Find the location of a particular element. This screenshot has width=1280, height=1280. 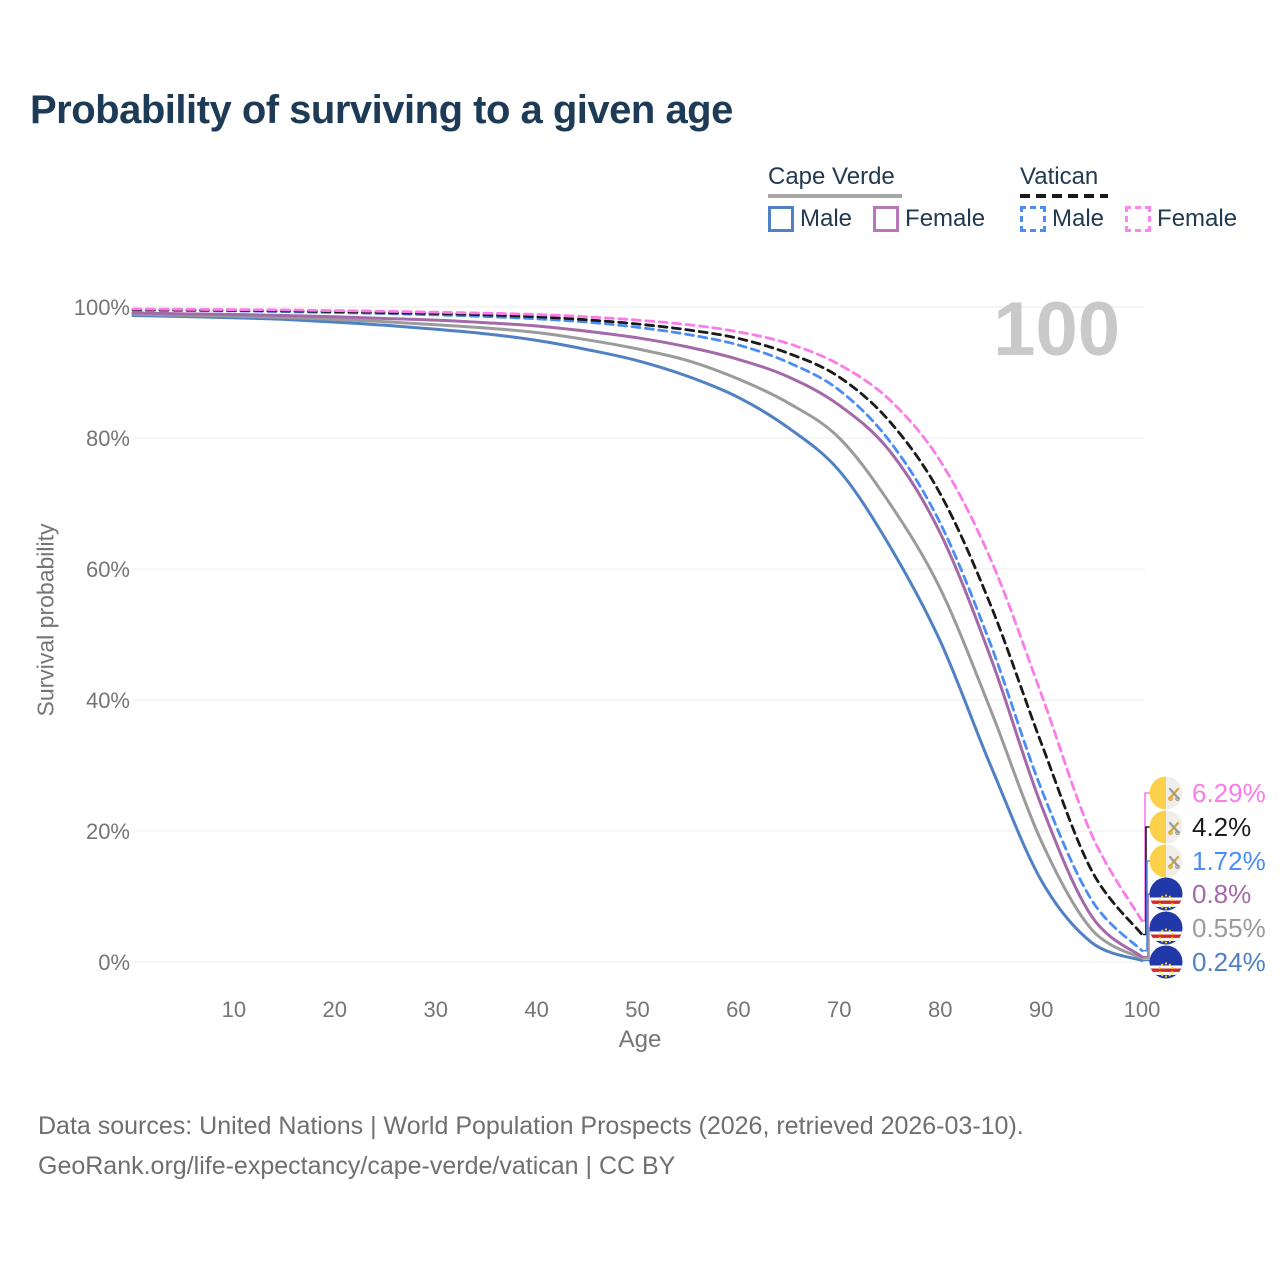

vatican-male-swatch-icon is located at coordinates (1033, 219).